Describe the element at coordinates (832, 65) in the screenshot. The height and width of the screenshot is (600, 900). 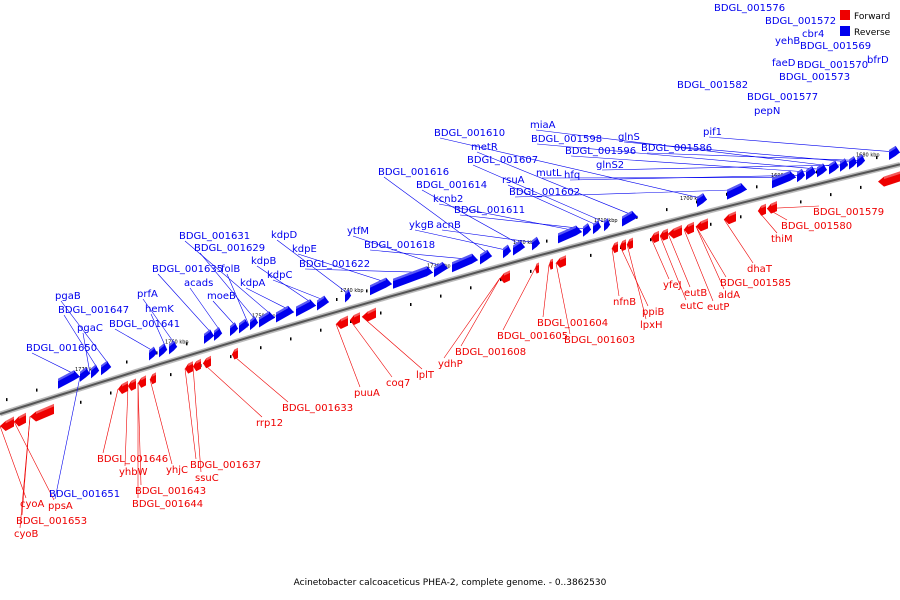
I see `reverse-gene-label: BDGL_001570` at that location.